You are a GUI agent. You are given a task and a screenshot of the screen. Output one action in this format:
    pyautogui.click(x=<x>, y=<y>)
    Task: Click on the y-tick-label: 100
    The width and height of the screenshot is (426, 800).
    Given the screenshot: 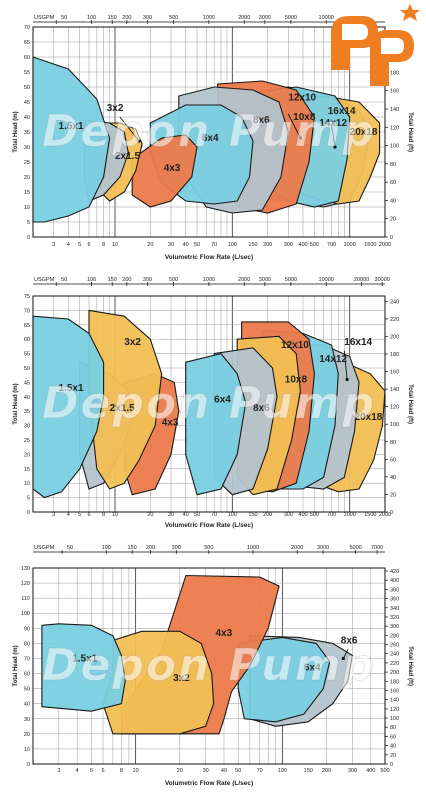 What is the action you would take?
    pyautogui.click(x=25, y=614)
    